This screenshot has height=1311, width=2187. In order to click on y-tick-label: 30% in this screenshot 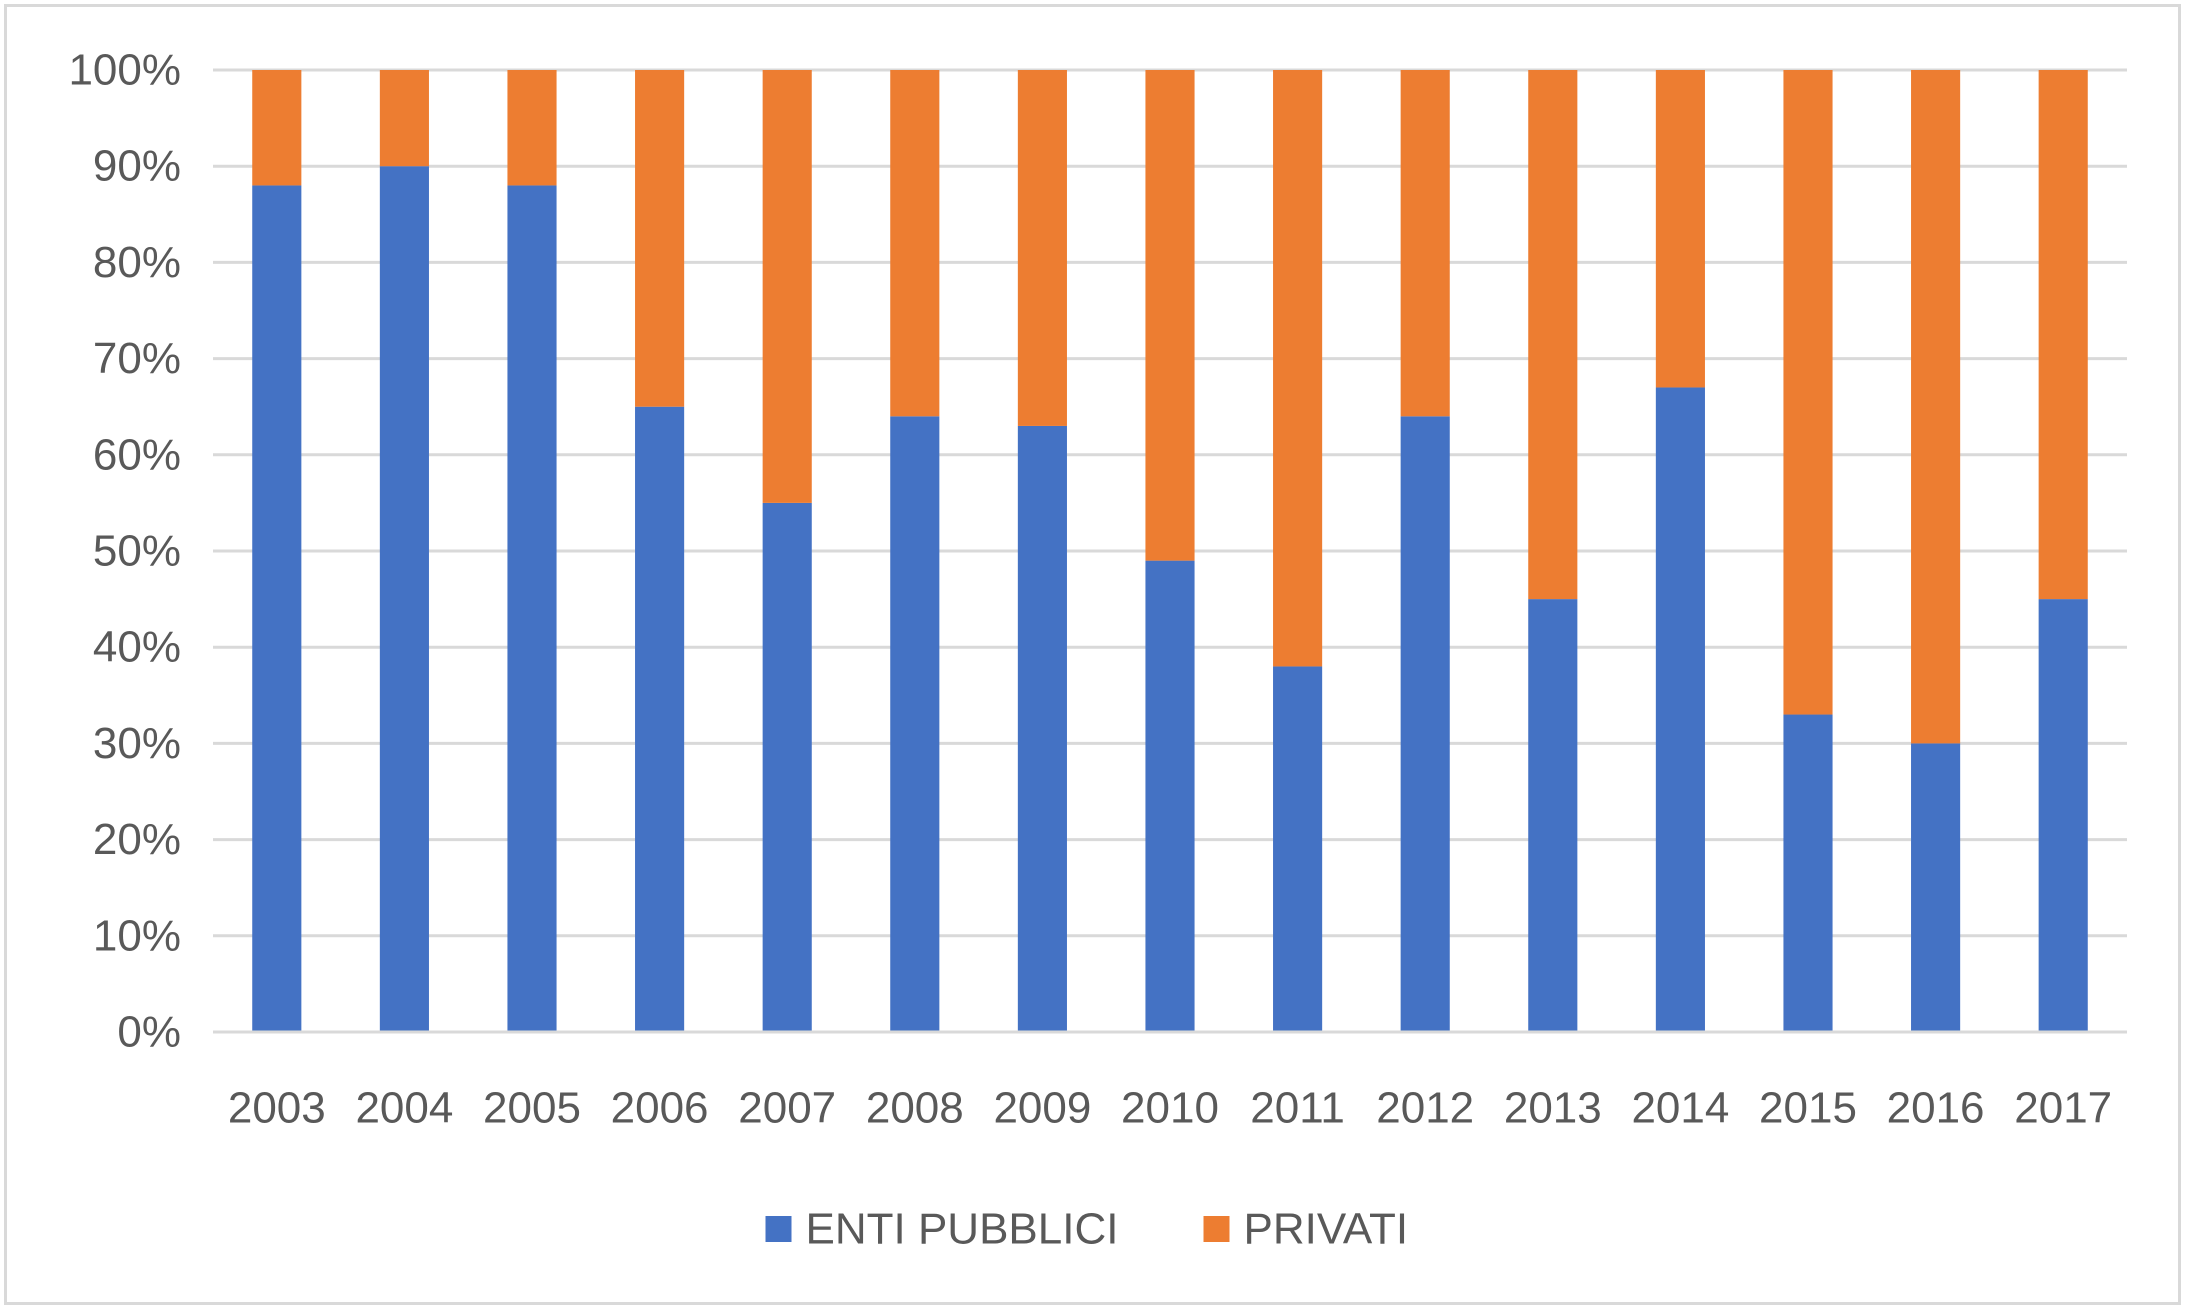, I will do `click(137, 743)`.